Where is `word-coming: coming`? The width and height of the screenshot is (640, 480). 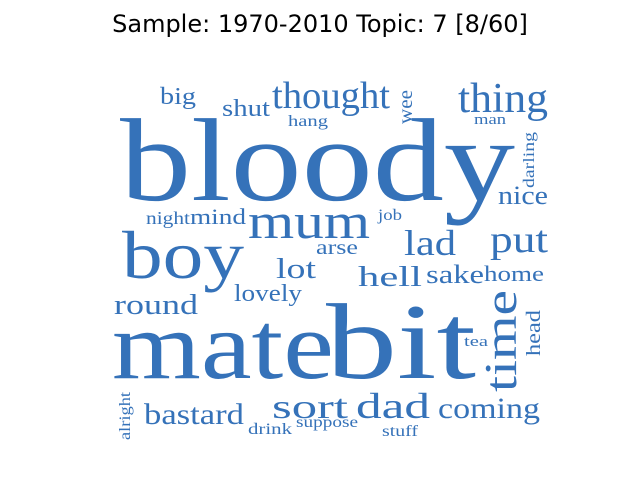
word-coming: coming is located at coordinates (489, 408).